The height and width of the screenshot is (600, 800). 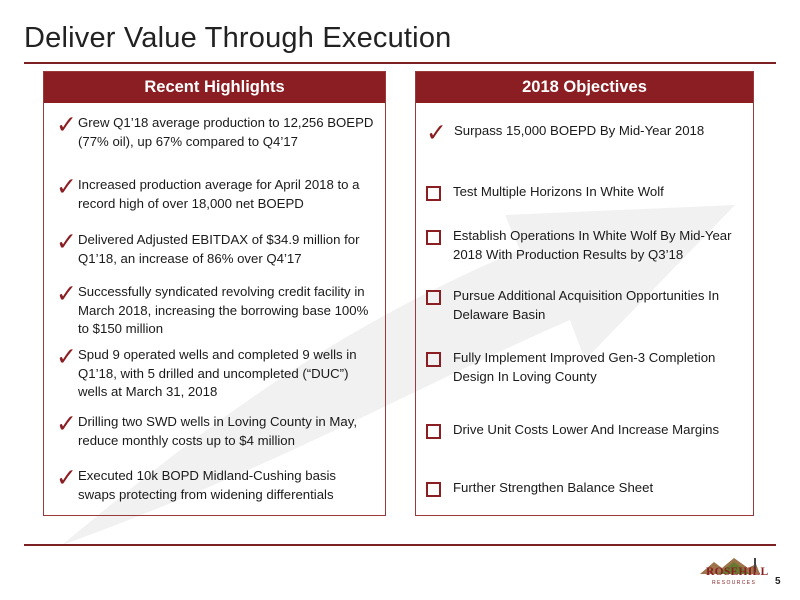 I want to click on list-item-text: Test Multiple Horizons In White Wolf, so click(x=558, y=191).